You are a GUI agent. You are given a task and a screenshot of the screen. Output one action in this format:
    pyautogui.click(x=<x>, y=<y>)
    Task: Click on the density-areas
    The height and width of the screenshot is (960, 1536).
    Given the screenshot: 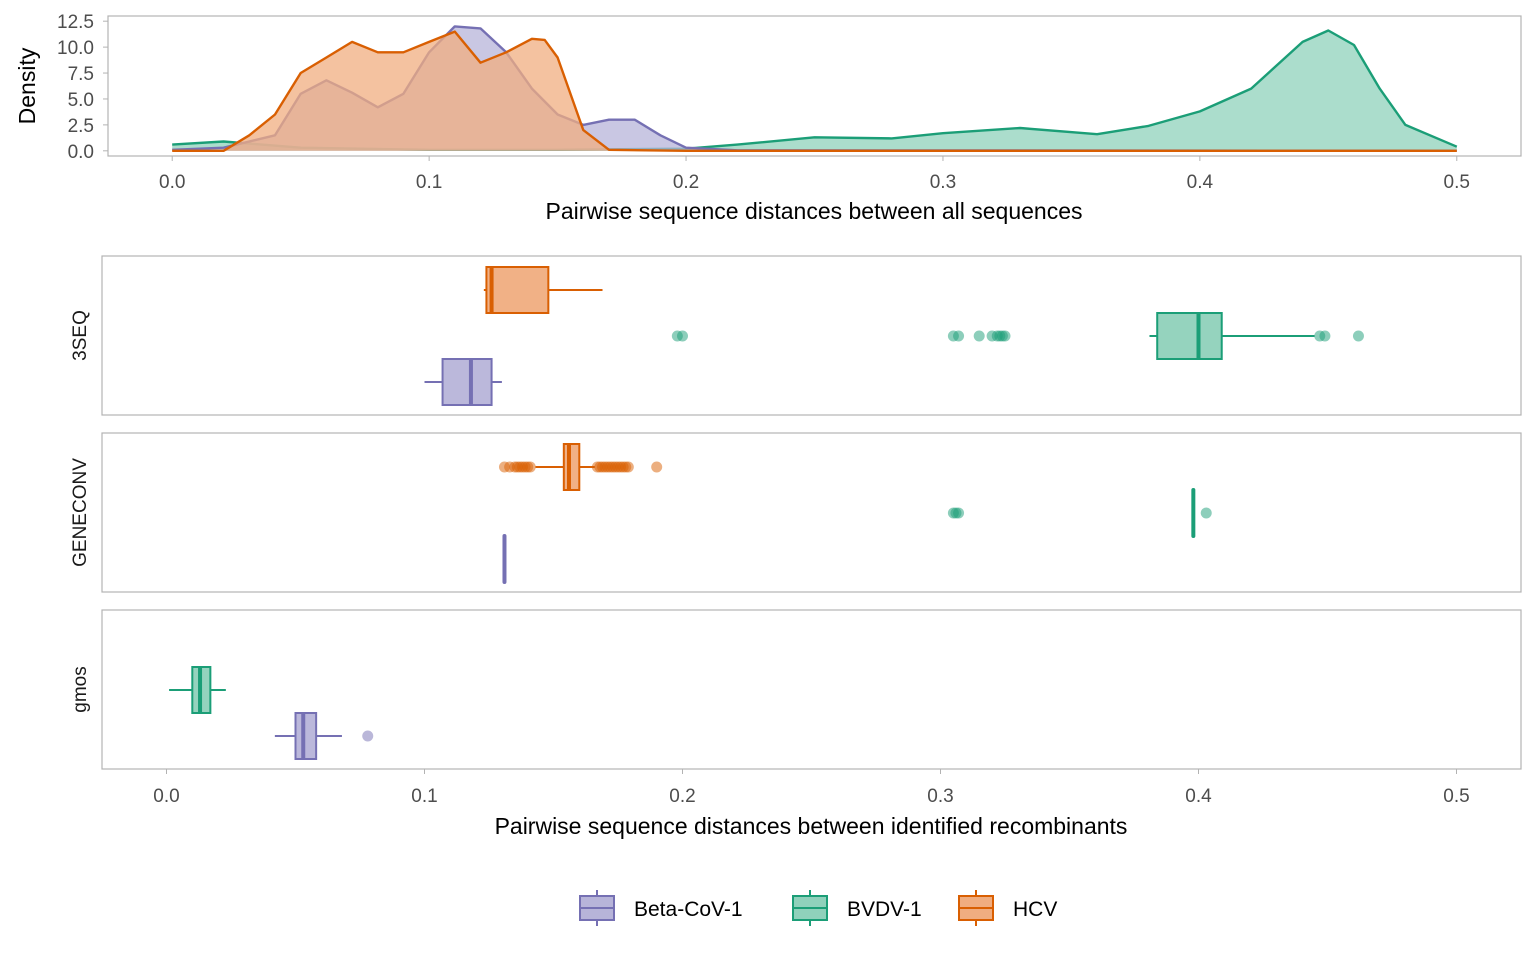 What is the action you would take?
    pyautogui.click(x=815, y=88)
    